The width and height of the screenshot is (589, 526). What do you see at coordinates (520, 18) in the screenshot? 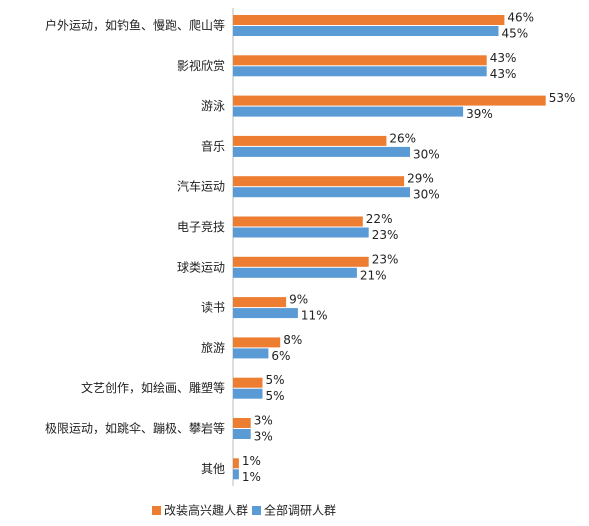
I see `value-label: 46%` at bounding box center [520, 18].